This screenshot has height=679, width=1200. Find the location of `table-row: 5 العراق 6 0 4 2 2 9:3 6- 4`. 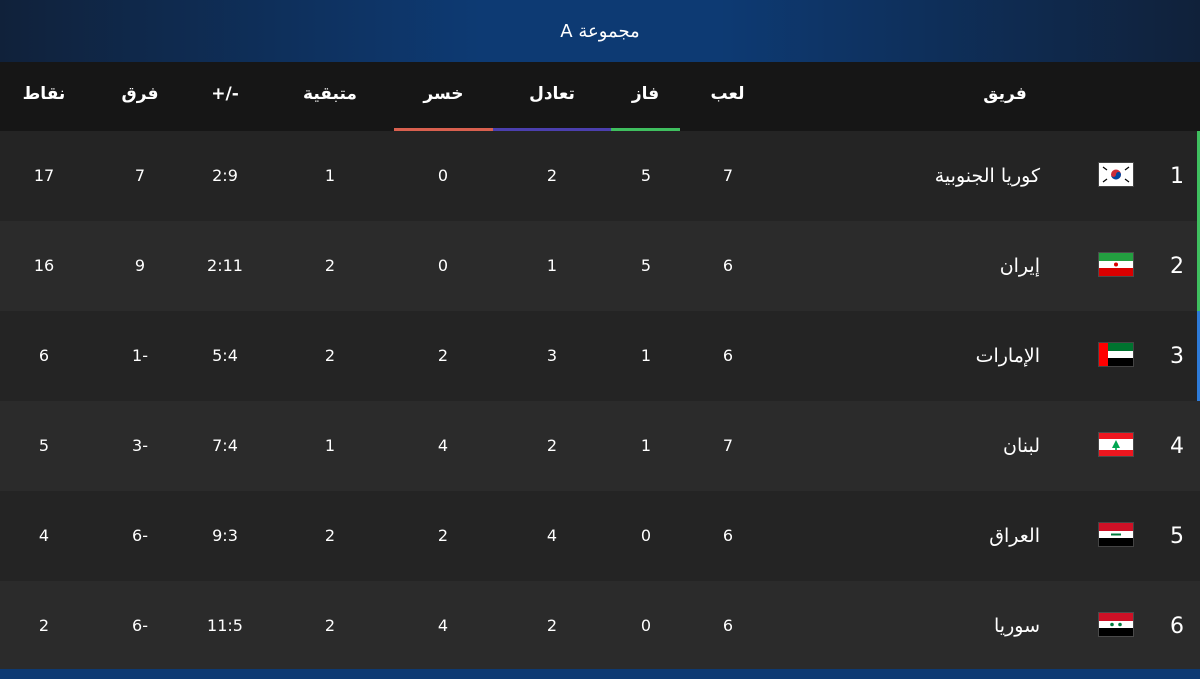

table-row: 5 العراق 6 0 4 2 2 9:3 6- 4 is located at coordinates (600, 536).